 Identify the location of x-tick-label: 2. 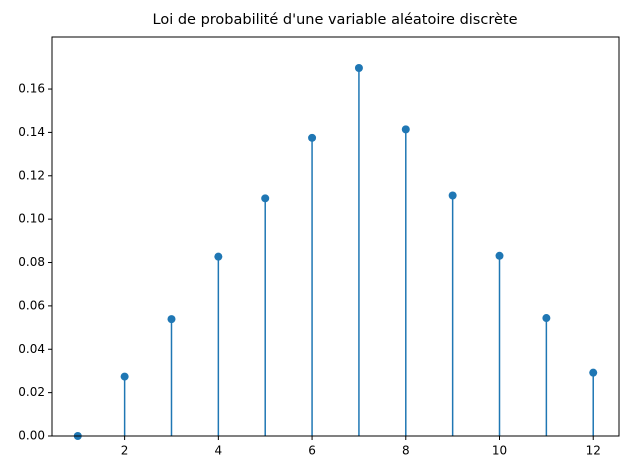
(125, 451).